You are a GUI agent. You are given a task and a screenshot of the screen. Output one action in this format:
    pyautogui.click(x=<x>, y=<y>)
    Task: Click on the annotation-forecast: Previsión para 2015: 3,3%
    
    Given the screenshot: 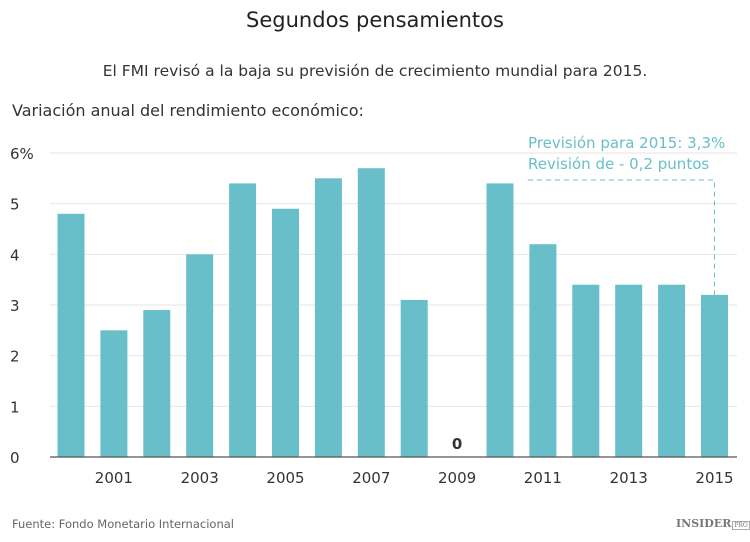 What is the action you would take?
    pyautogui.click(x=626, y=143)
    